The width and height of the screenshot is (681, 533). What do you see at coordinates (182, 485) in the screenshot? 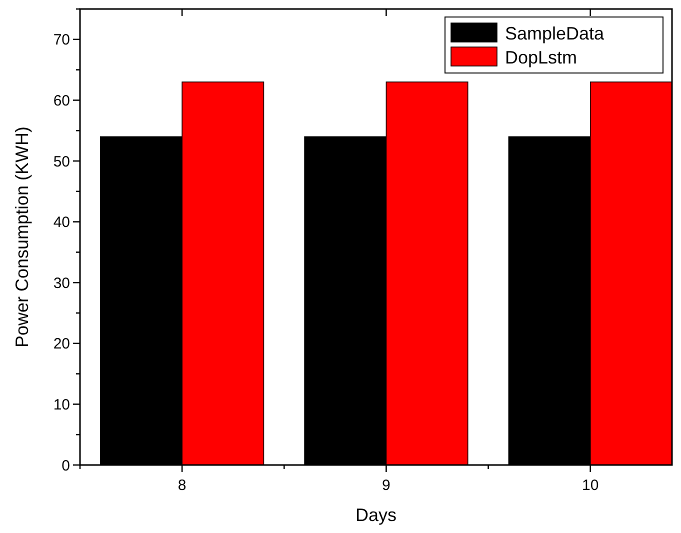
I see `x-tick-label: 8` at bounding box center [182, 485].